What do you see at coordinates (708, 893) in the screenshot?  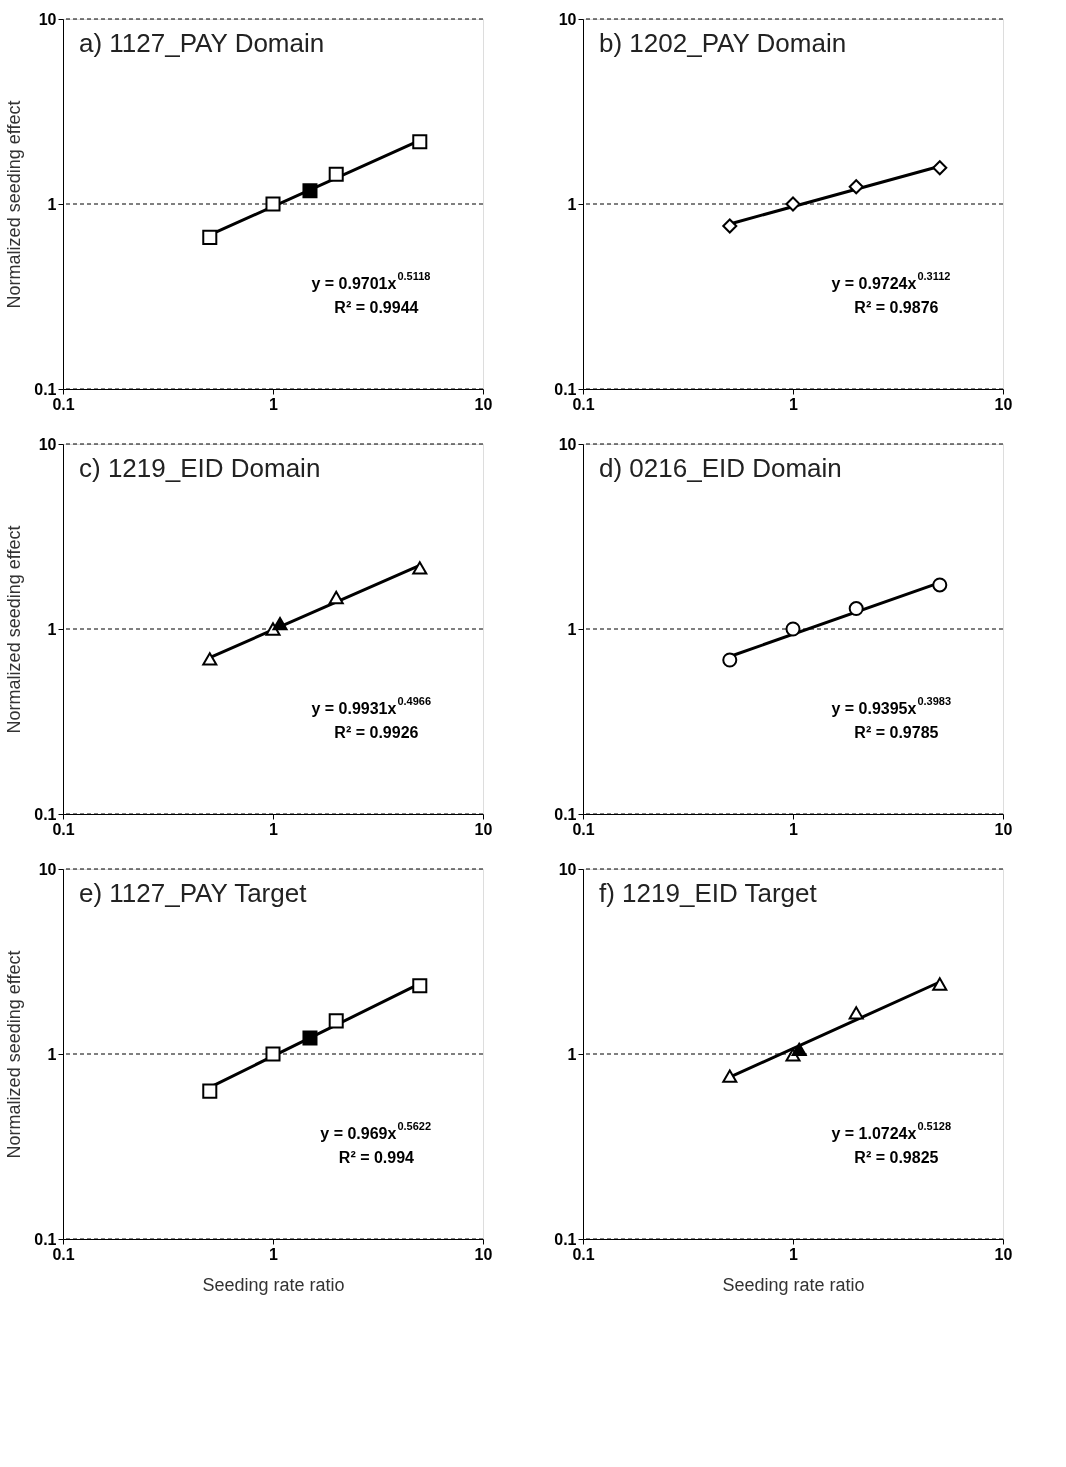 I see `chart-title: f) 1219_EID Target` at bounding box center [708, 893].